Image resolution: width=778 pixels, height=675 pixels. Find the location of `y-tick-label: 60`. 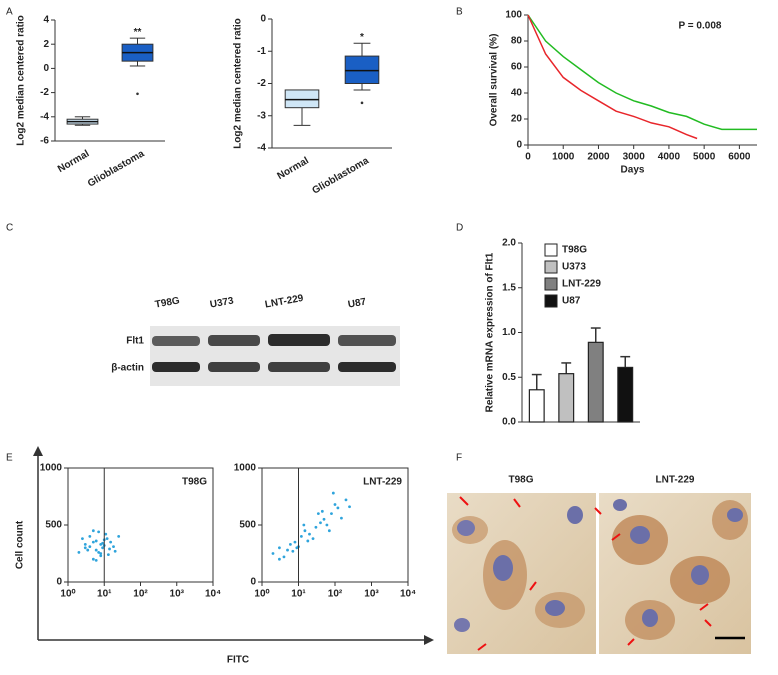

y-tick-label: 60 is located at coordinates (517, 67).